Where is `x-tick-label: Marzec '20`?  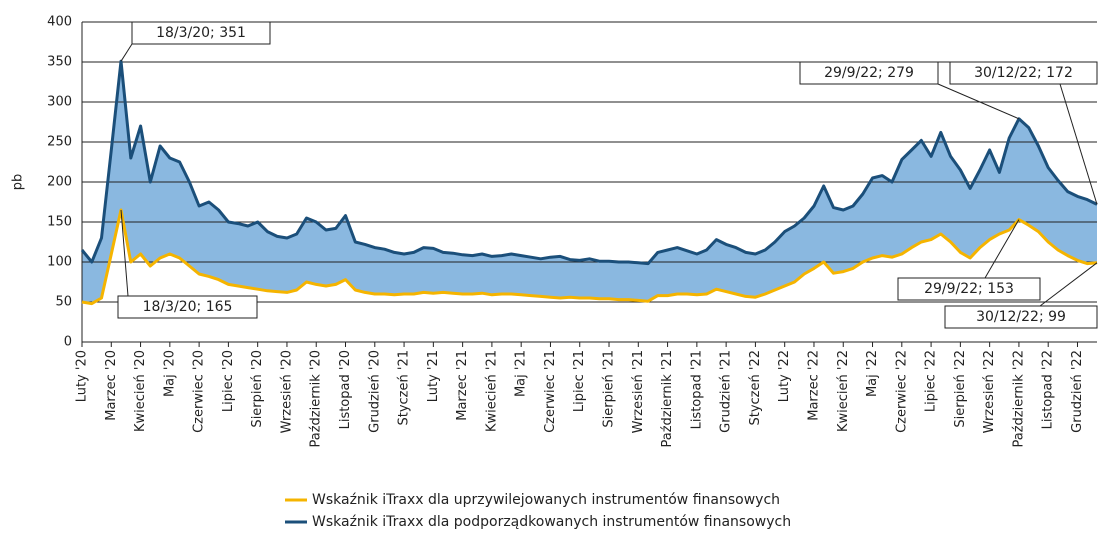
x-tick-label: Marzec '20 is located at coordinates (111, 385).